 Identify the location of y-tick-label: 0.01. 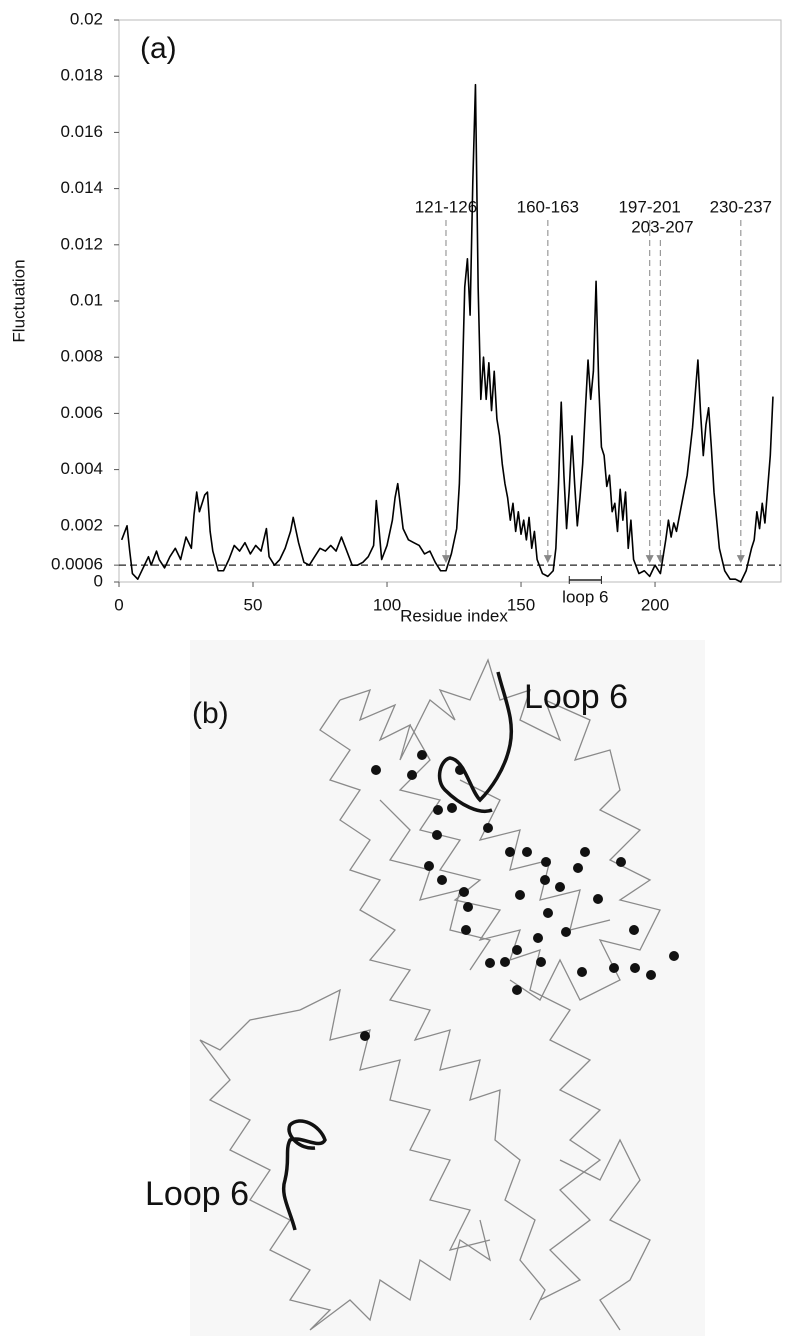
(86, 299).